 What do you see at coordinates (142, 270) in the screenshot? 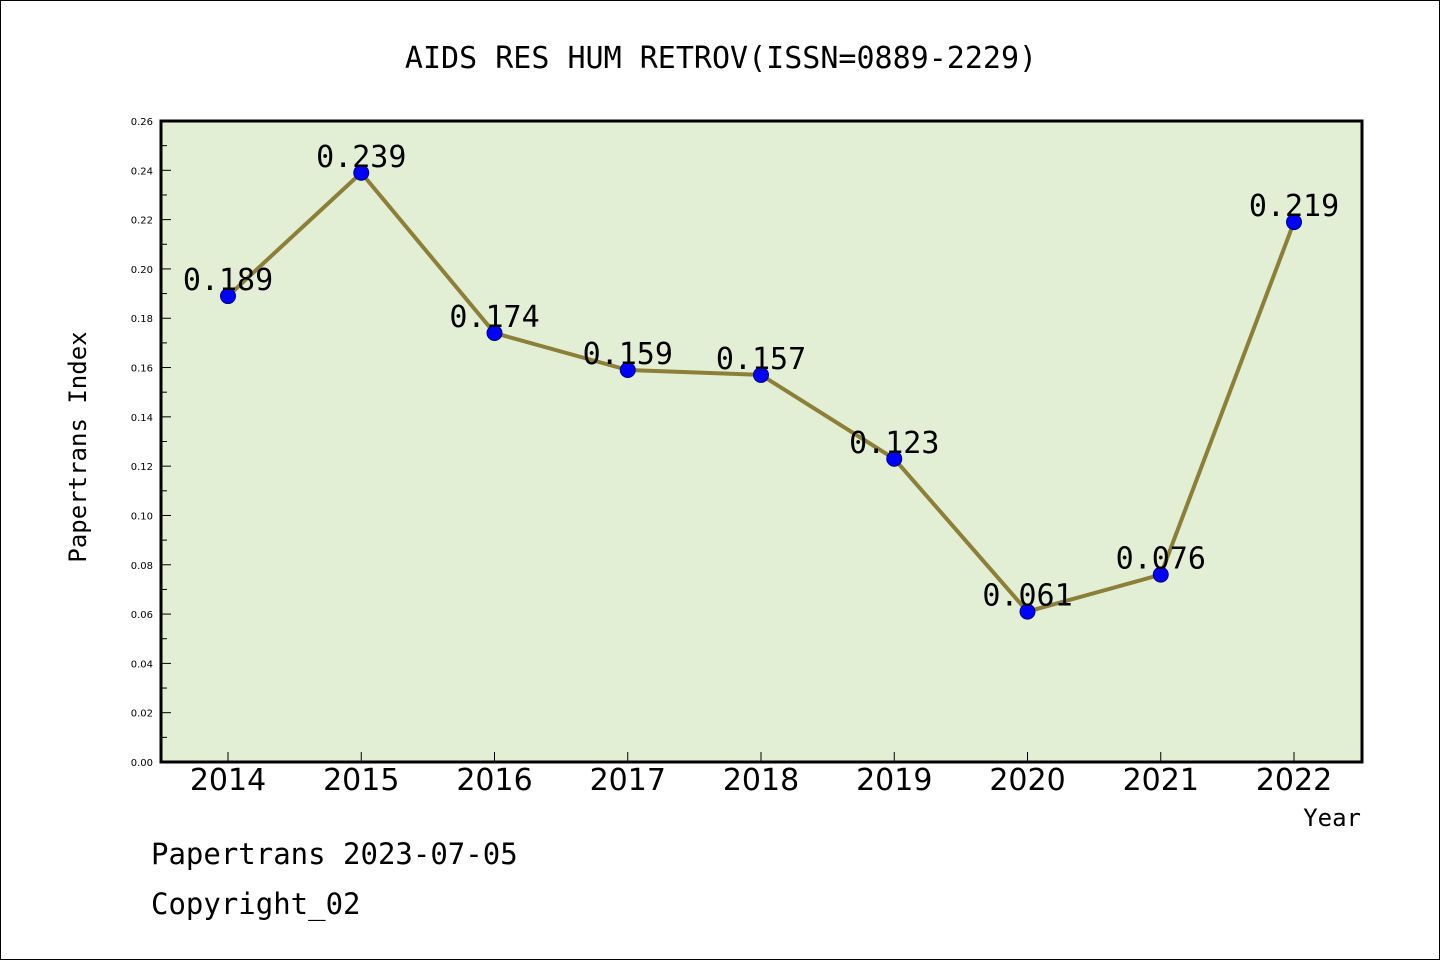
I see `y-tick-label: 0.20` at bounding box center [142, 270].